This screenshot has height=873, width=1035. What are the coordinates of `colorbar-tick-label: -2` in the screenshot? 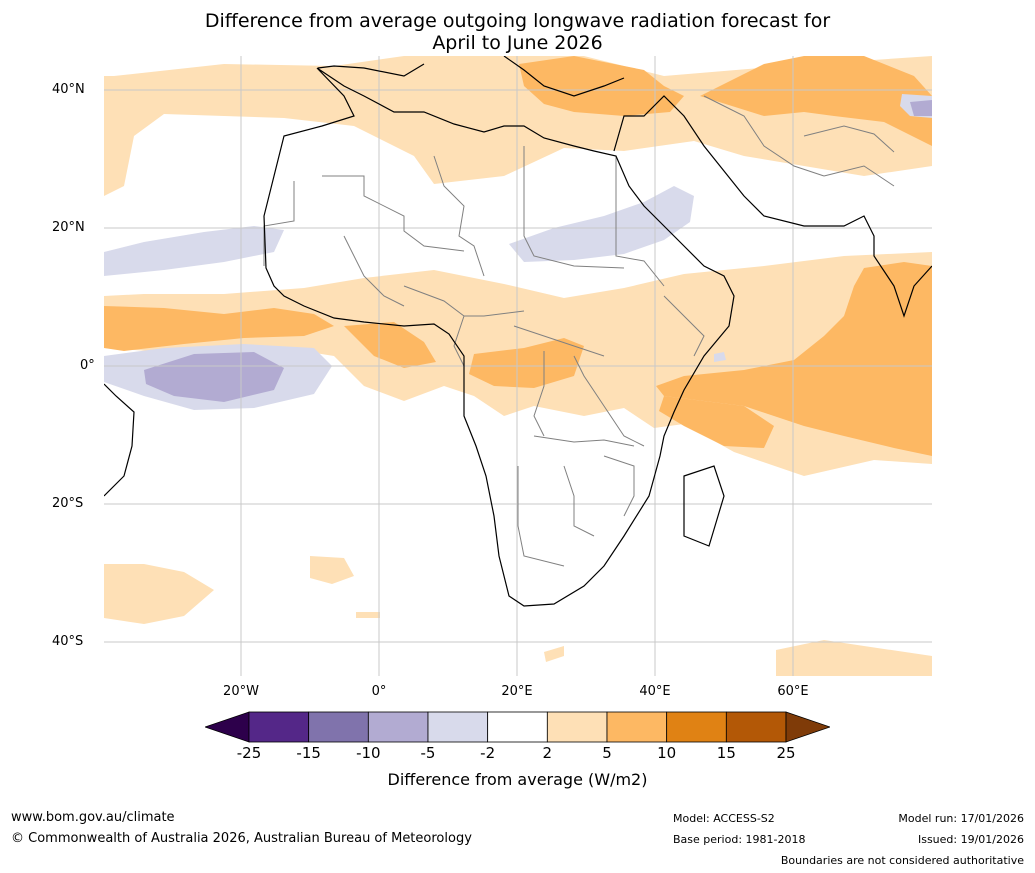 It's located at (488, 753).